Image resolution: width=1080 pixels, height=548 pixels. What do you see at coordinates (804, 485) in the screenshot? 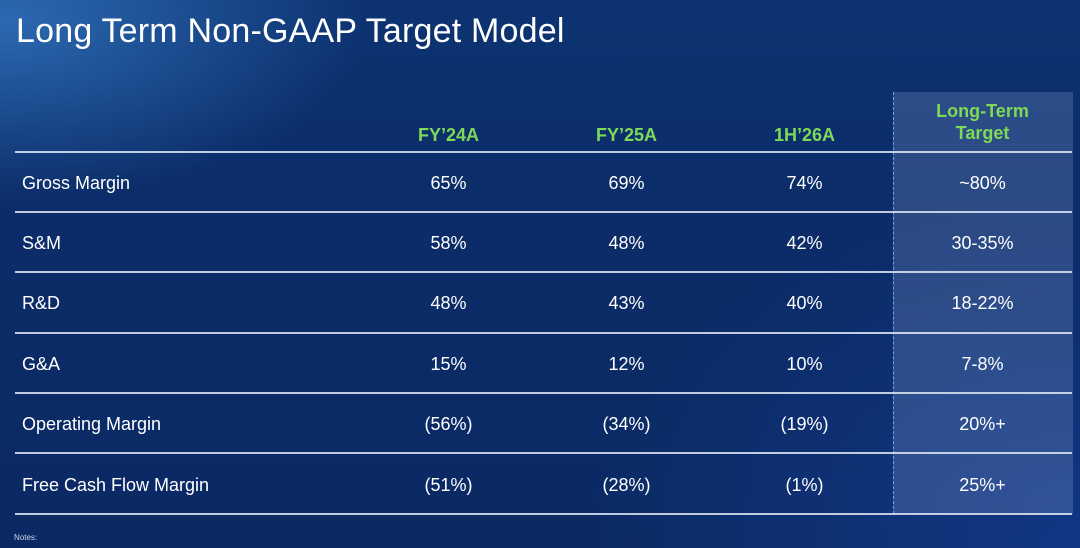
I see `table-cell: (1%)` at bounding box center [804, 485].